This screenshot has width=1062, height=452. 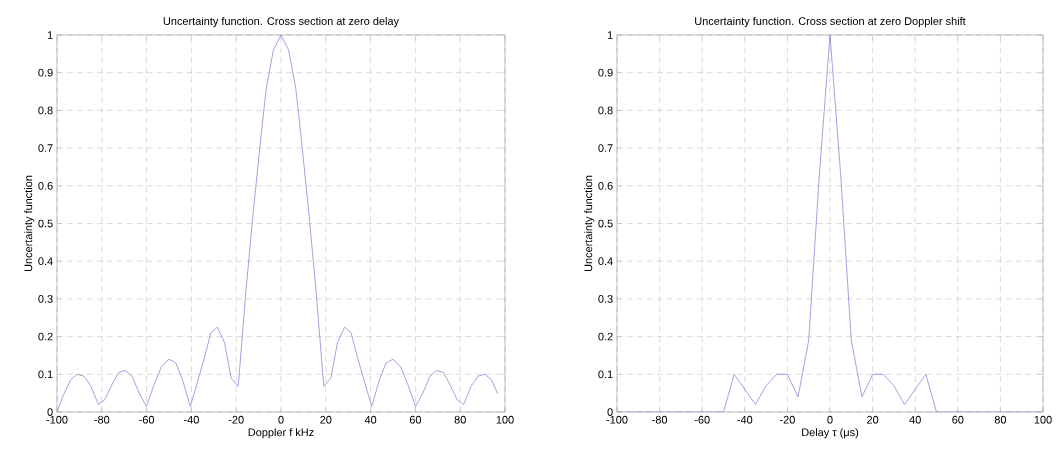 What do you see at coordinates (830, 22) in the screenshot?
I see `chart-title: Uncertainty function. Cross section at zero Doppler shift` at bounding box center [830, 22].